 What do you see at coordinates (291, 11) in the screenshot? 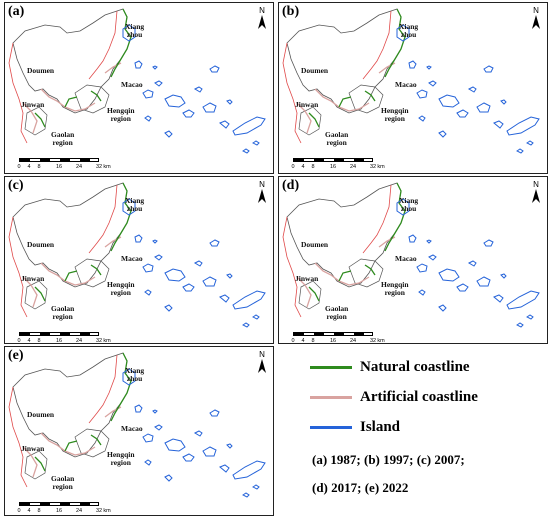
I see `panel-label: (b)` at bounding box center [291, 11].